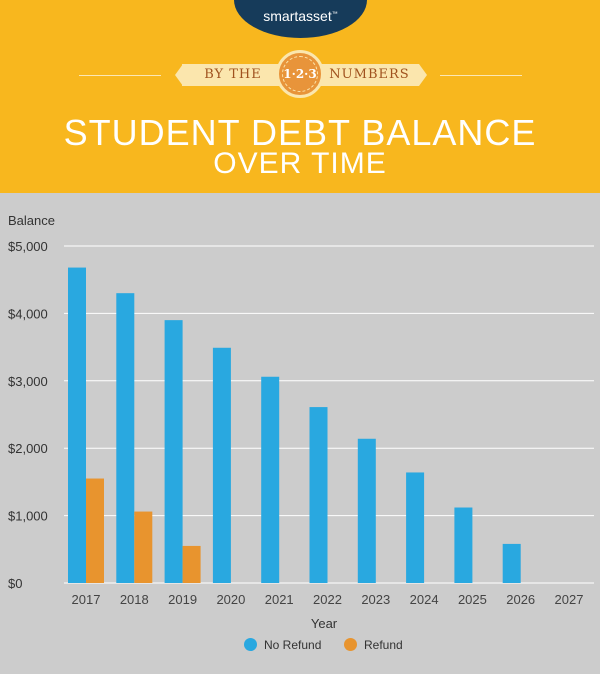 The width and height of the screenshot is (600, 674). I want to click on chart-title-line2: OVER TIME, so click(300, 163).